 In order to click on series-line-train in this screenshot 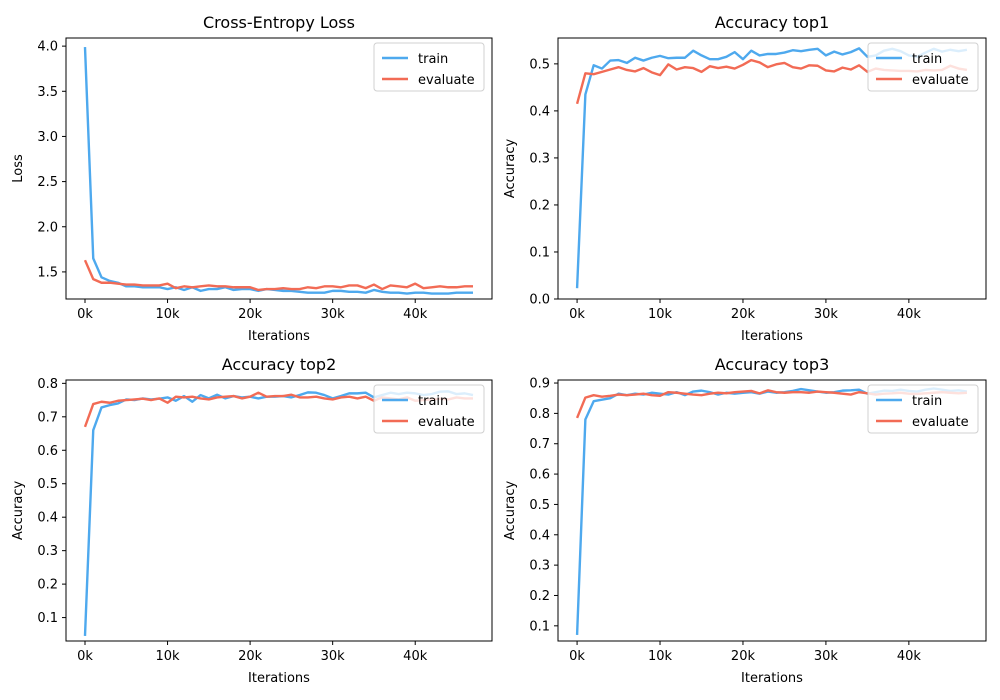, I will do `click(278, 170)`.